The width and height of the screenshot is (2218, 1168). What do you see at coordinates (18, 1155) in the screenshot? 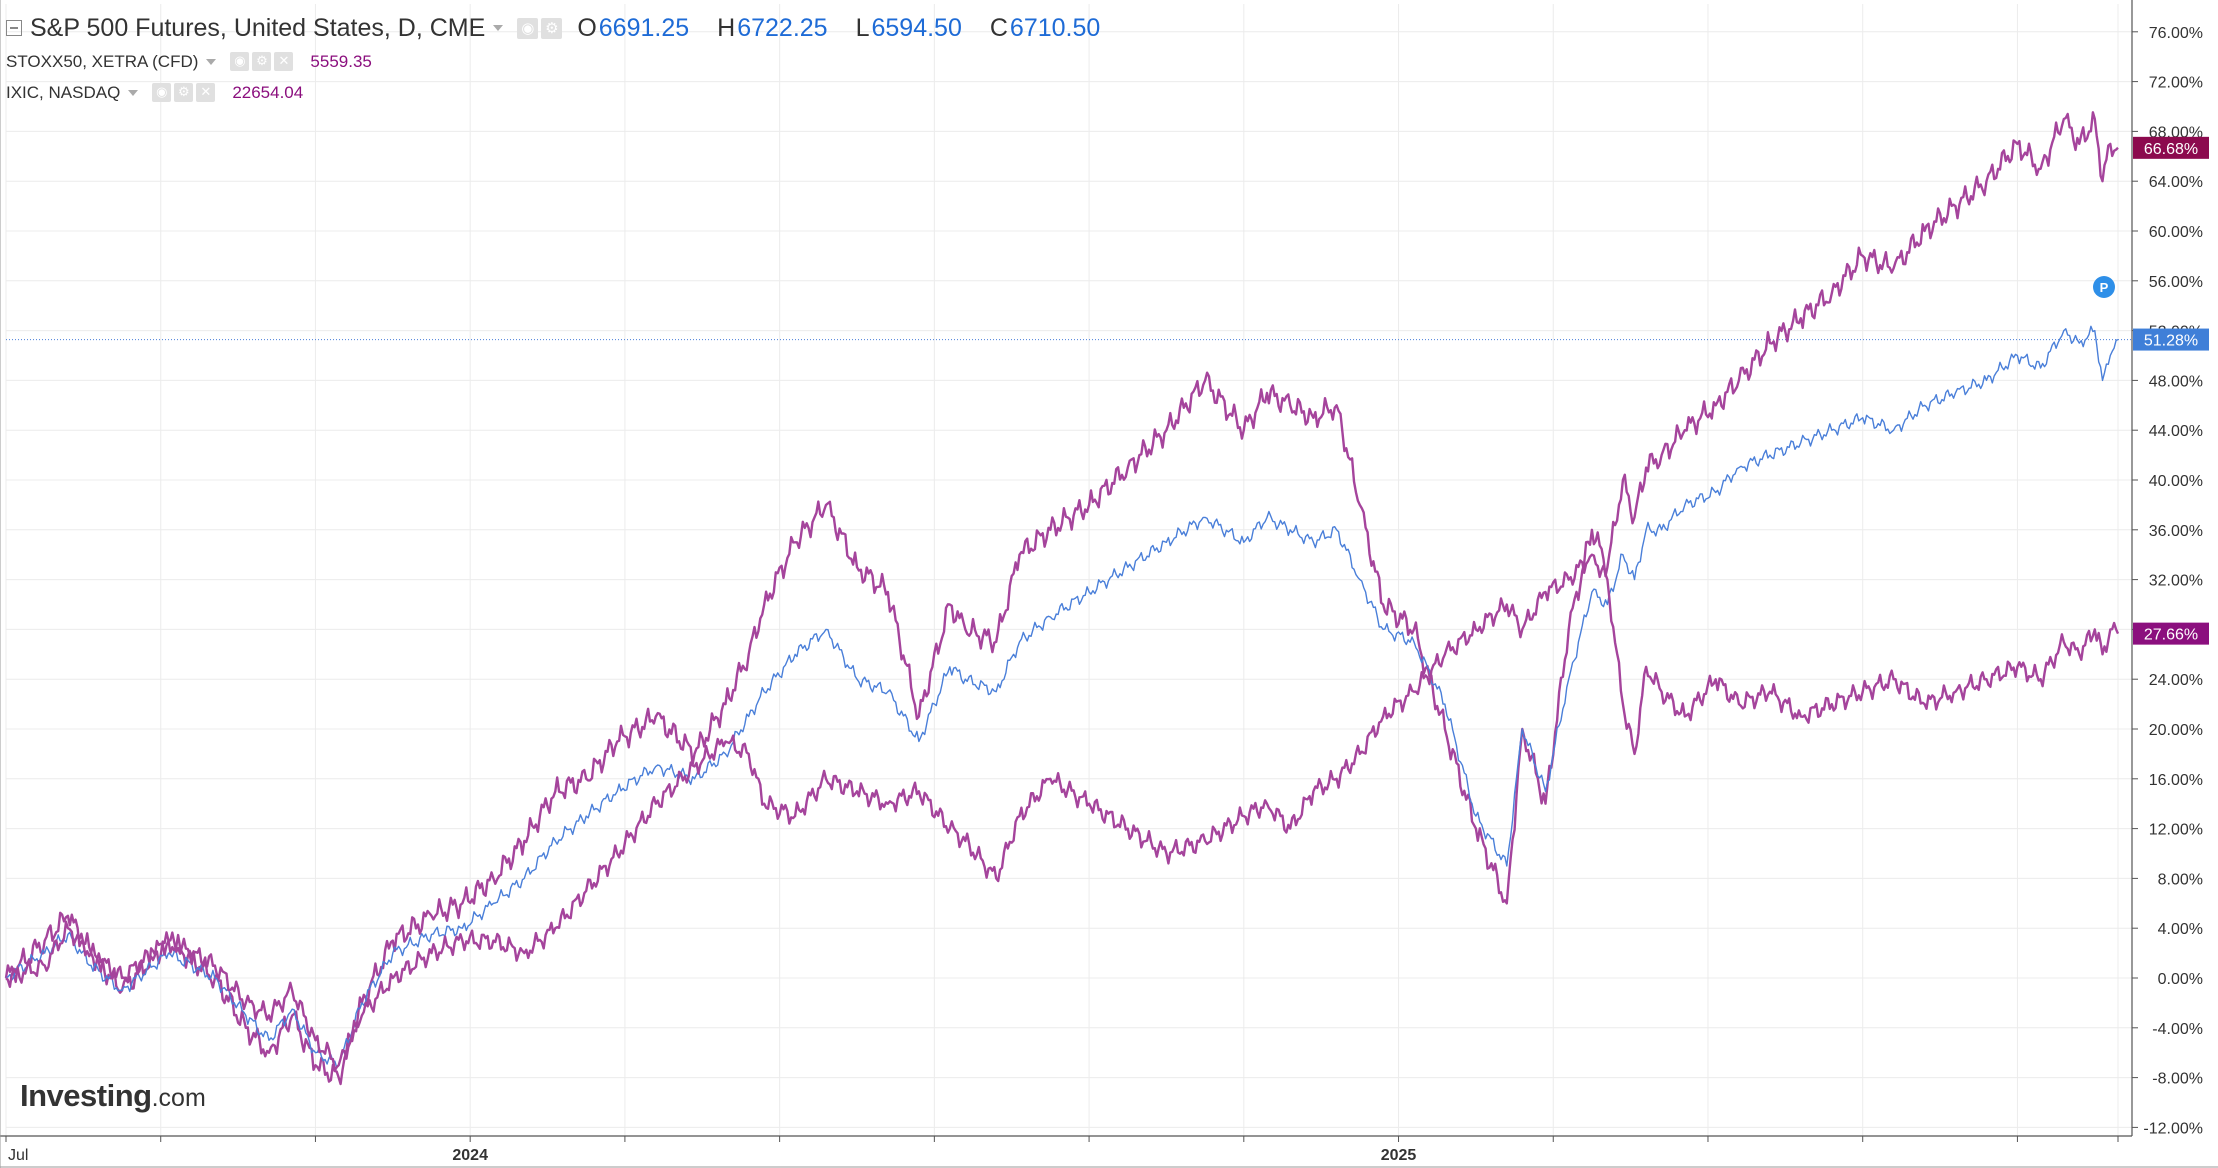
I see `x-tick-label: Jul` at bounding box center [18, 1155].